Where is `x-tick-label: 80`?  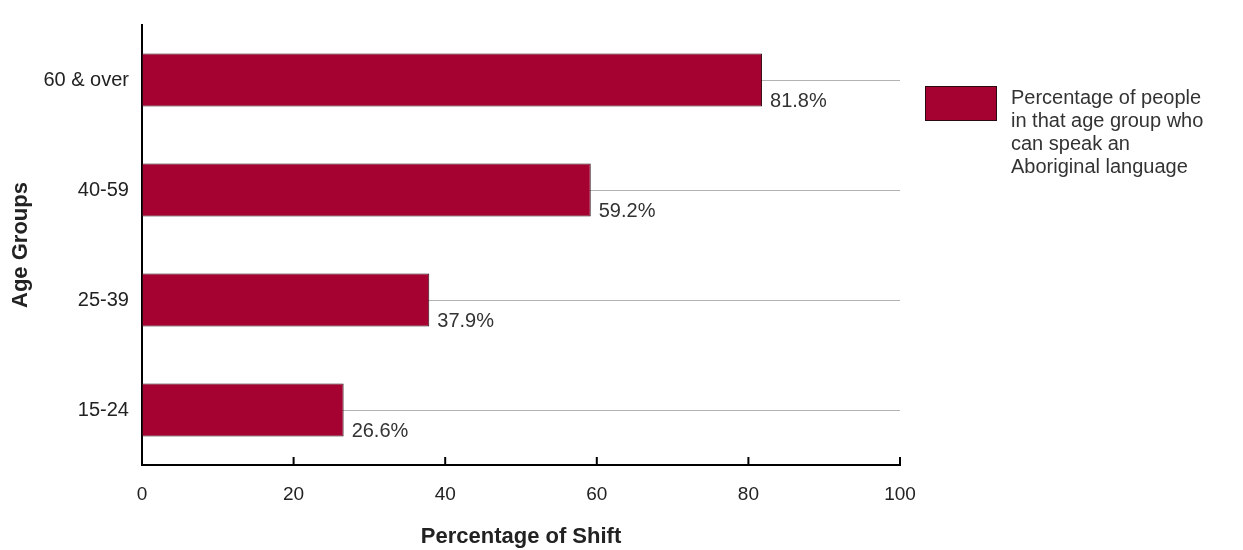
x-tick-label: 80 is located at coordinates (748, 493).